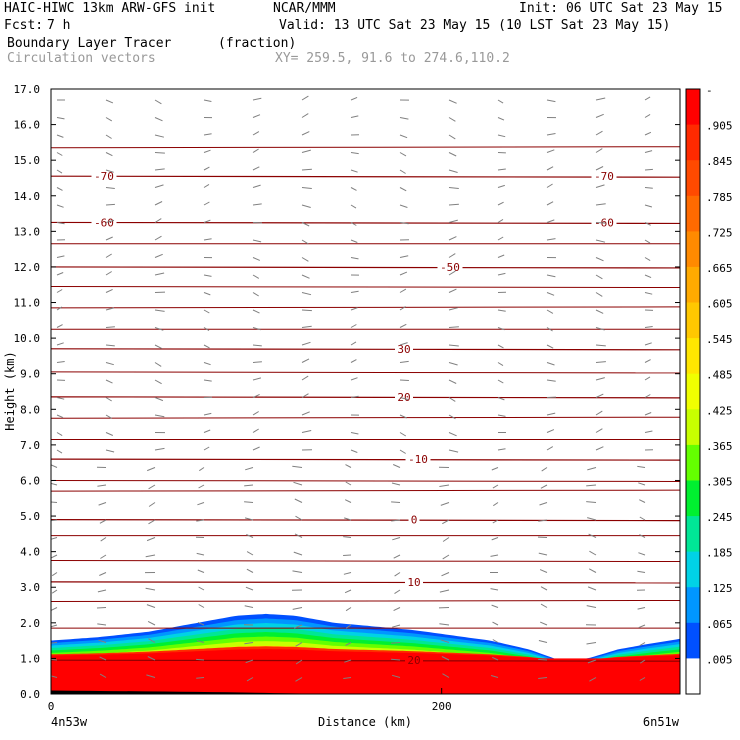 This screenshot has width=740, height=740. What do you see at coordinates (59, 25) in the screenshot?
I see `forecast-hours: 7 h` at bounding box center [59, 25].